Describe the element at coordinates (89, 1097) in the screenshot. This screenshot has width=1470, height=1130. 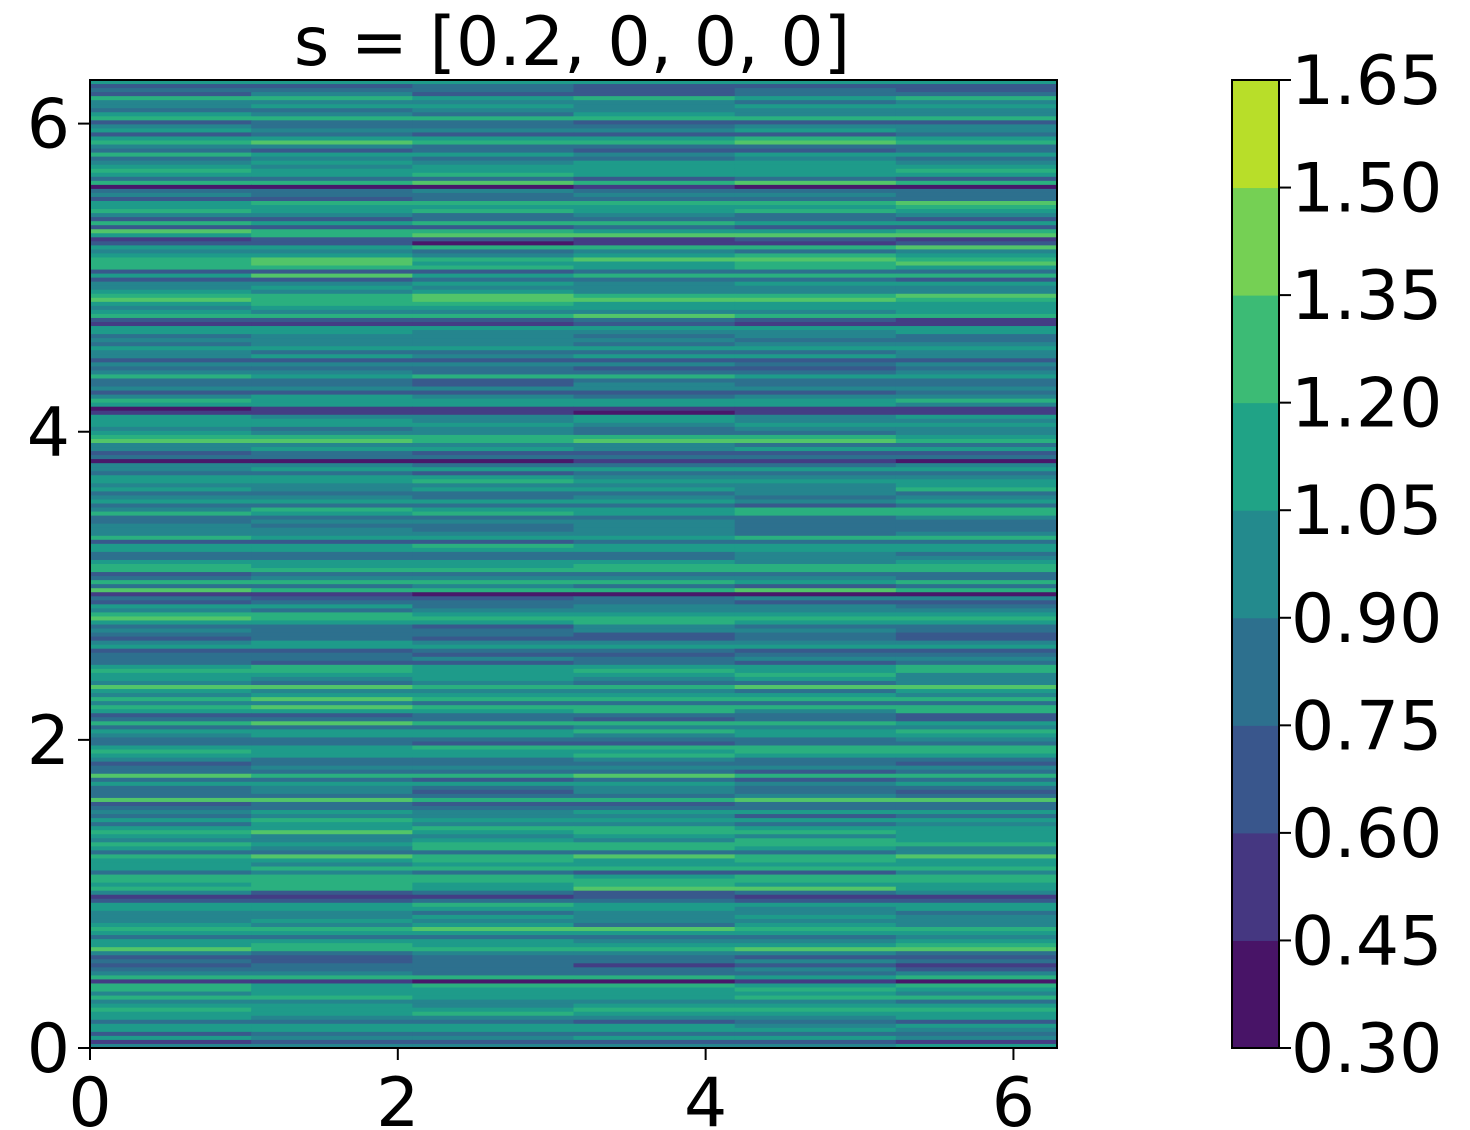
I see `x-tick-label: 0` at that location.